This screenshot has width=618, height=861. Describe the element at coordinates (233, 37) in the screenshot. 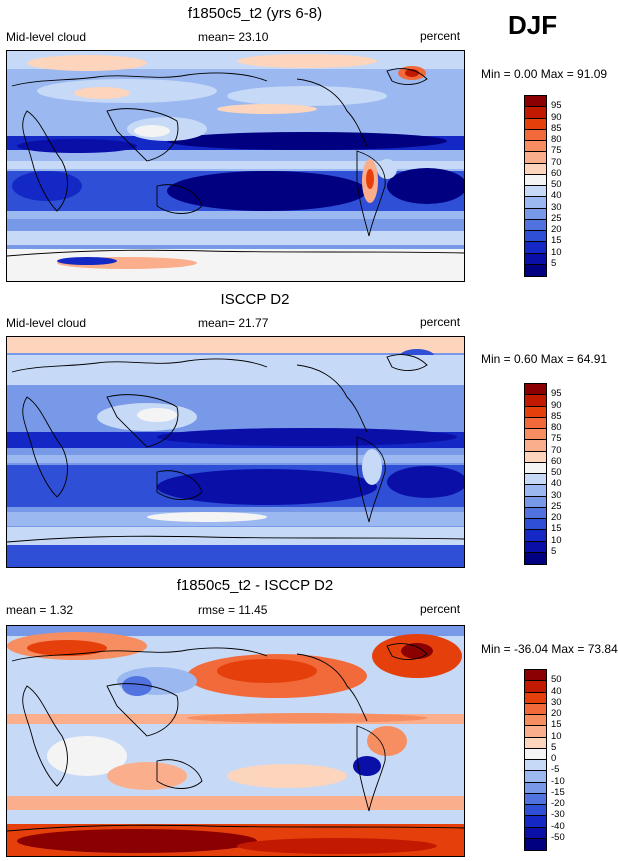

I see `panel1-mean-label: mean= 23.10` at that location.